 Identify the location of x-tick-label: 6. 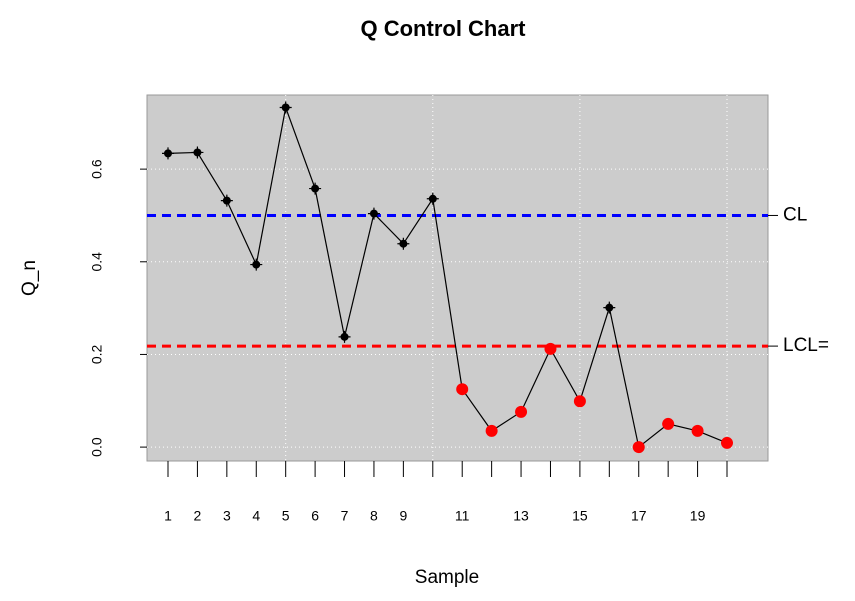
(315, 516).